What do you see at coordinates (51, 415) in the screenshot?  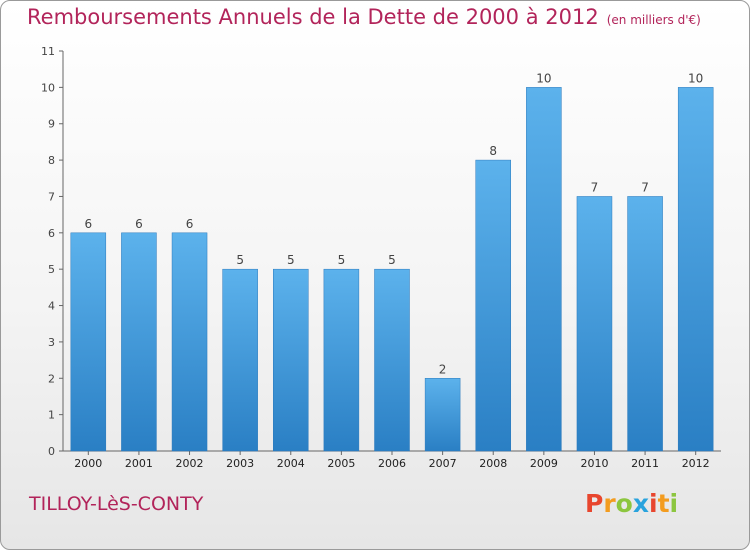 I see `y-tick-label: 1` at bounding box center [51, 415].